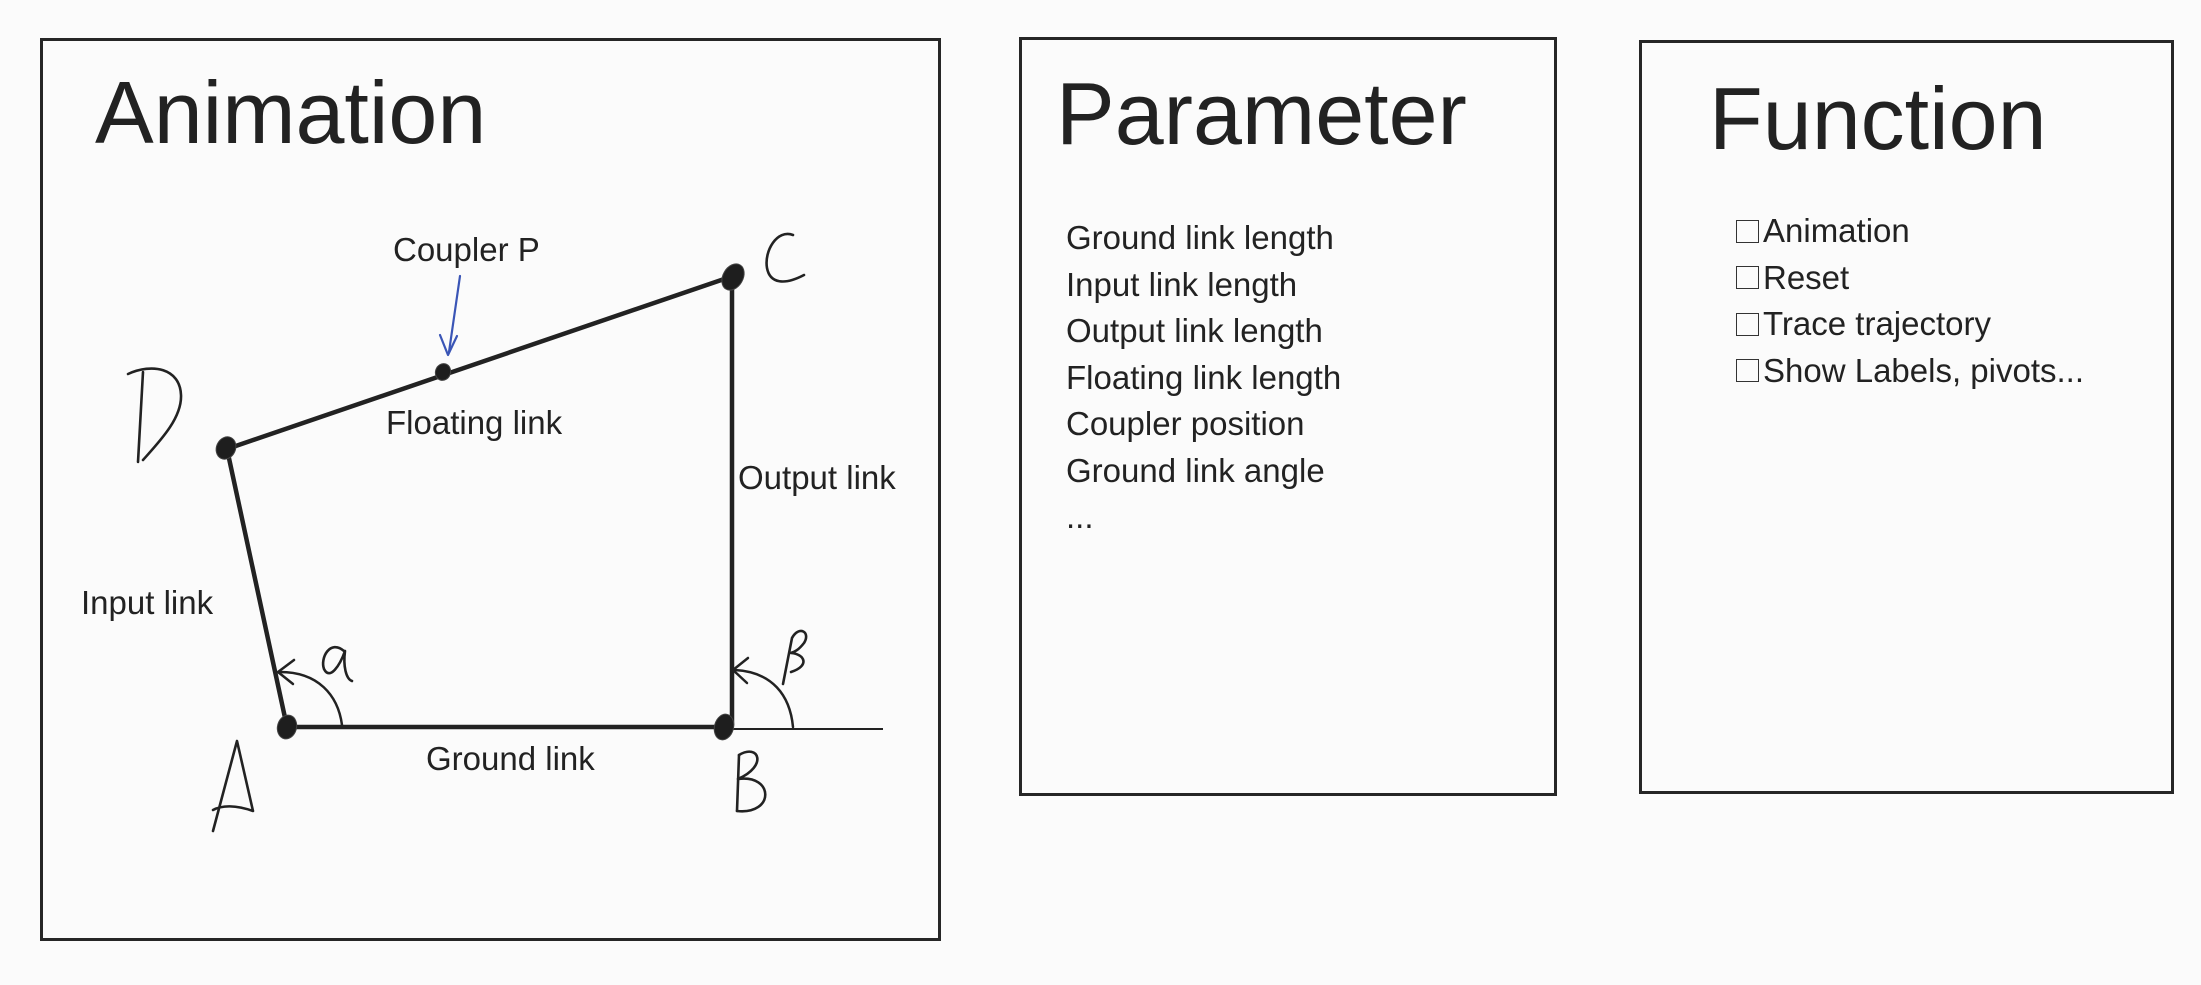  I want to click on trace-trajectory-option-label: Trace trajectory, so click(1877, 324).